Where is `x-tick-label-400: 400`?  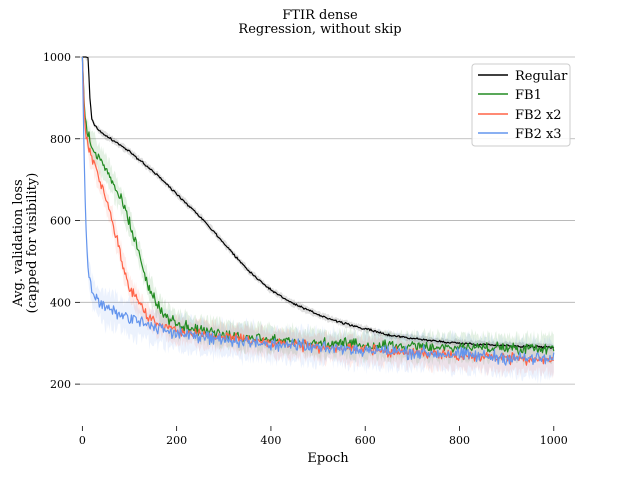
x-tick-label-400: 400 is located at coordinates (270, 440).